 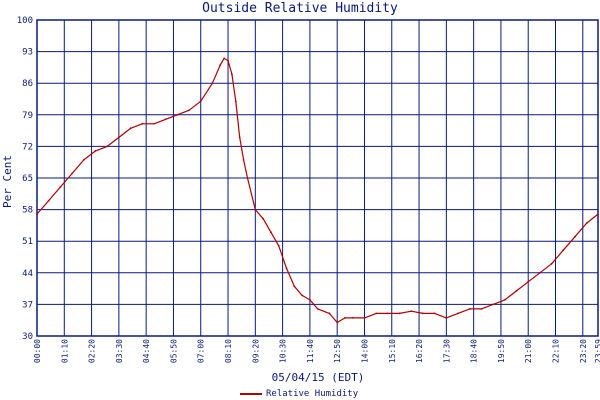 I want to click on y-tick-label: 93, so click(x=27, y=53).